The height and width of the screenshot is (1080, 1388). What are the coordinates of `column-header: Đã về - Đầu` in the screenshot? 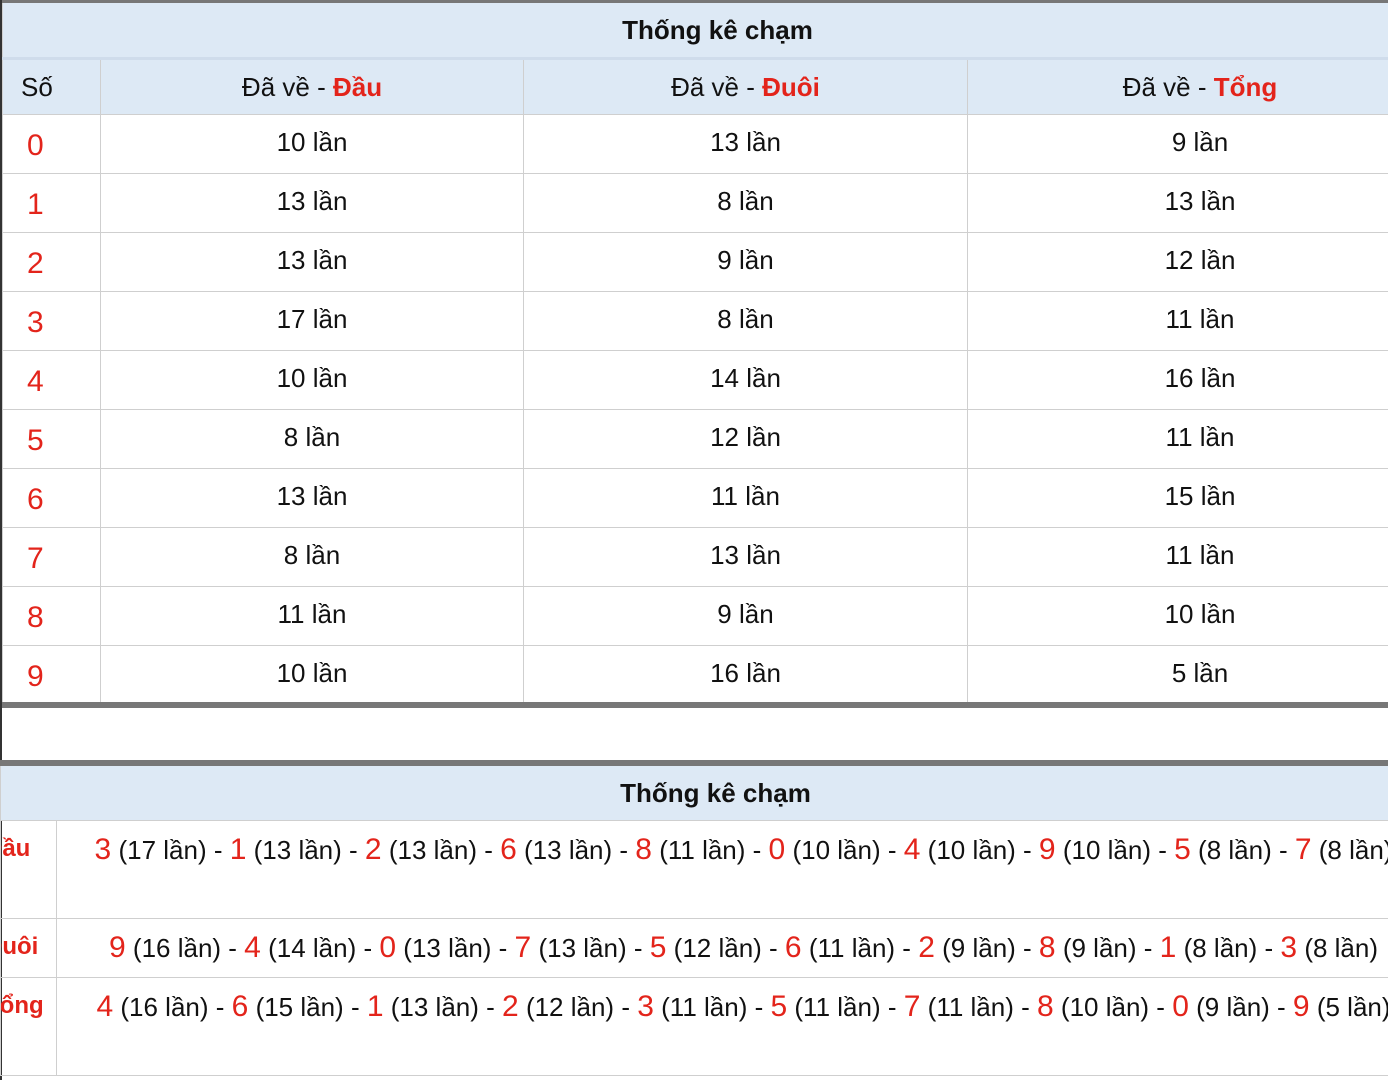 It's located at (312, 86).